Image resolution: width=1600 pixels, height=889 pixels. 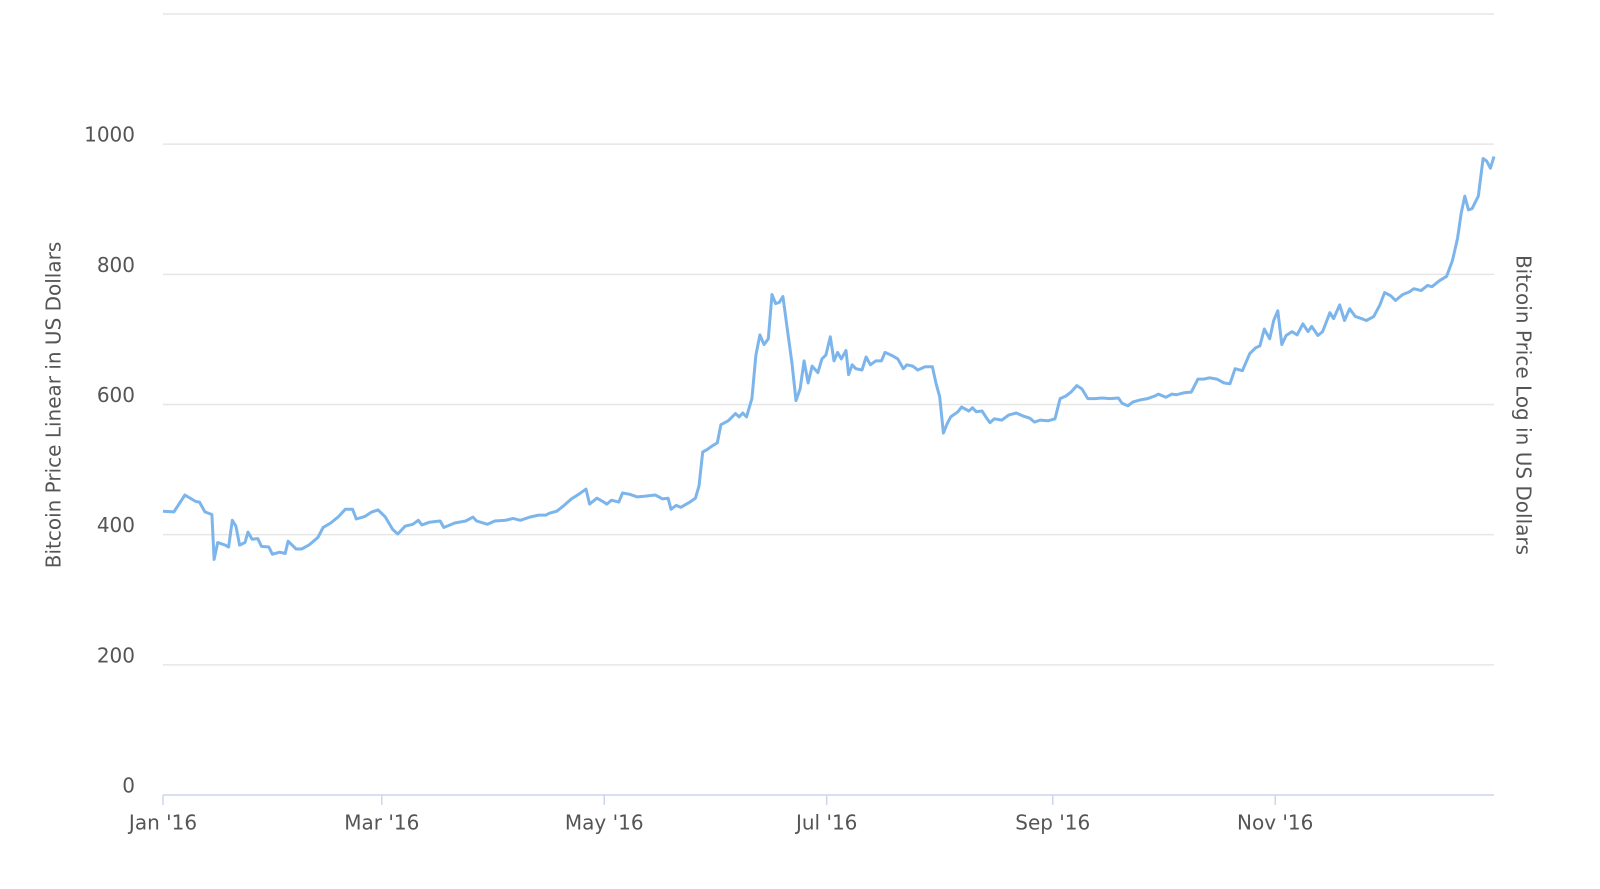 What do you see at coordinates (381, 823) in the screenshot?
I see `x-tick-label: Mar '16` at bounding box center [381, 823].